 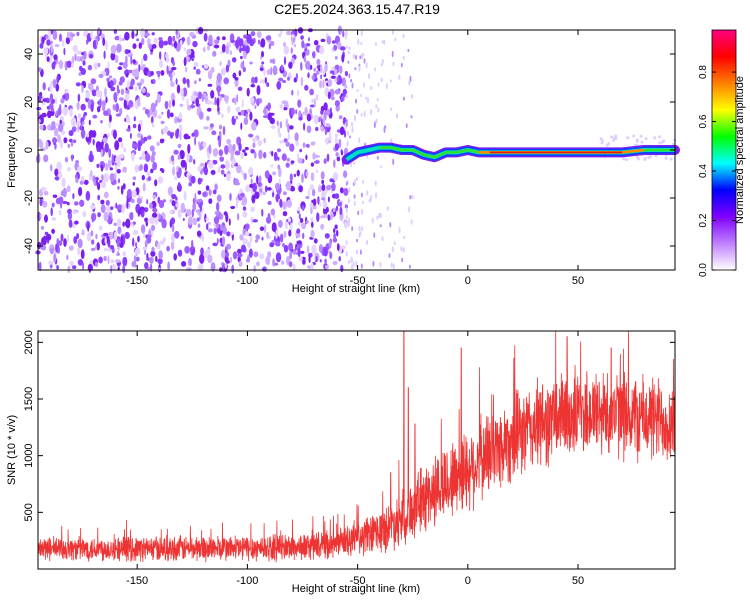 I want to click on snr-x-tick-label: -150, so click(x=137, y=581).